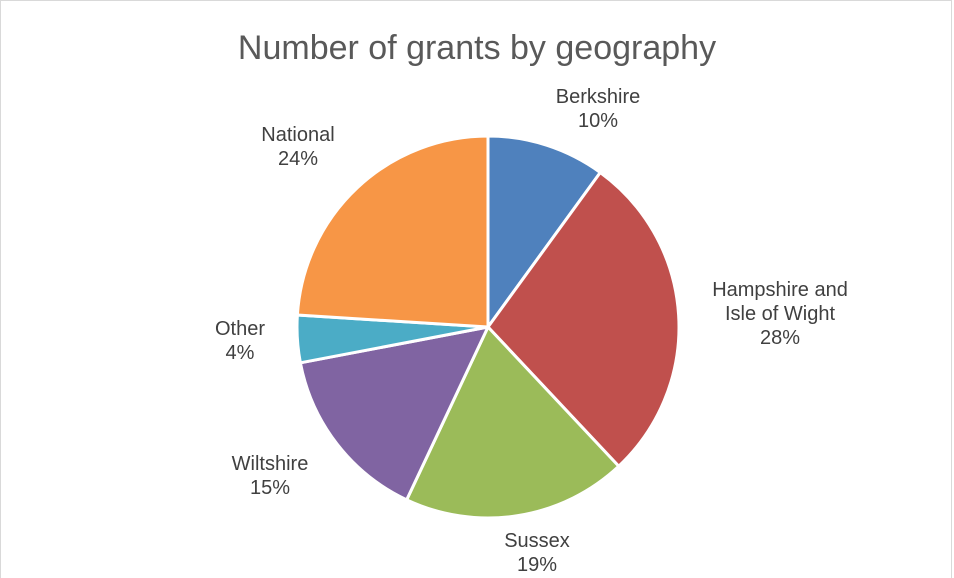  Describe the element at coordinates (598, 109) in the screenshot. I see `data-label-berkshire: Berkshire 10%` at that location.